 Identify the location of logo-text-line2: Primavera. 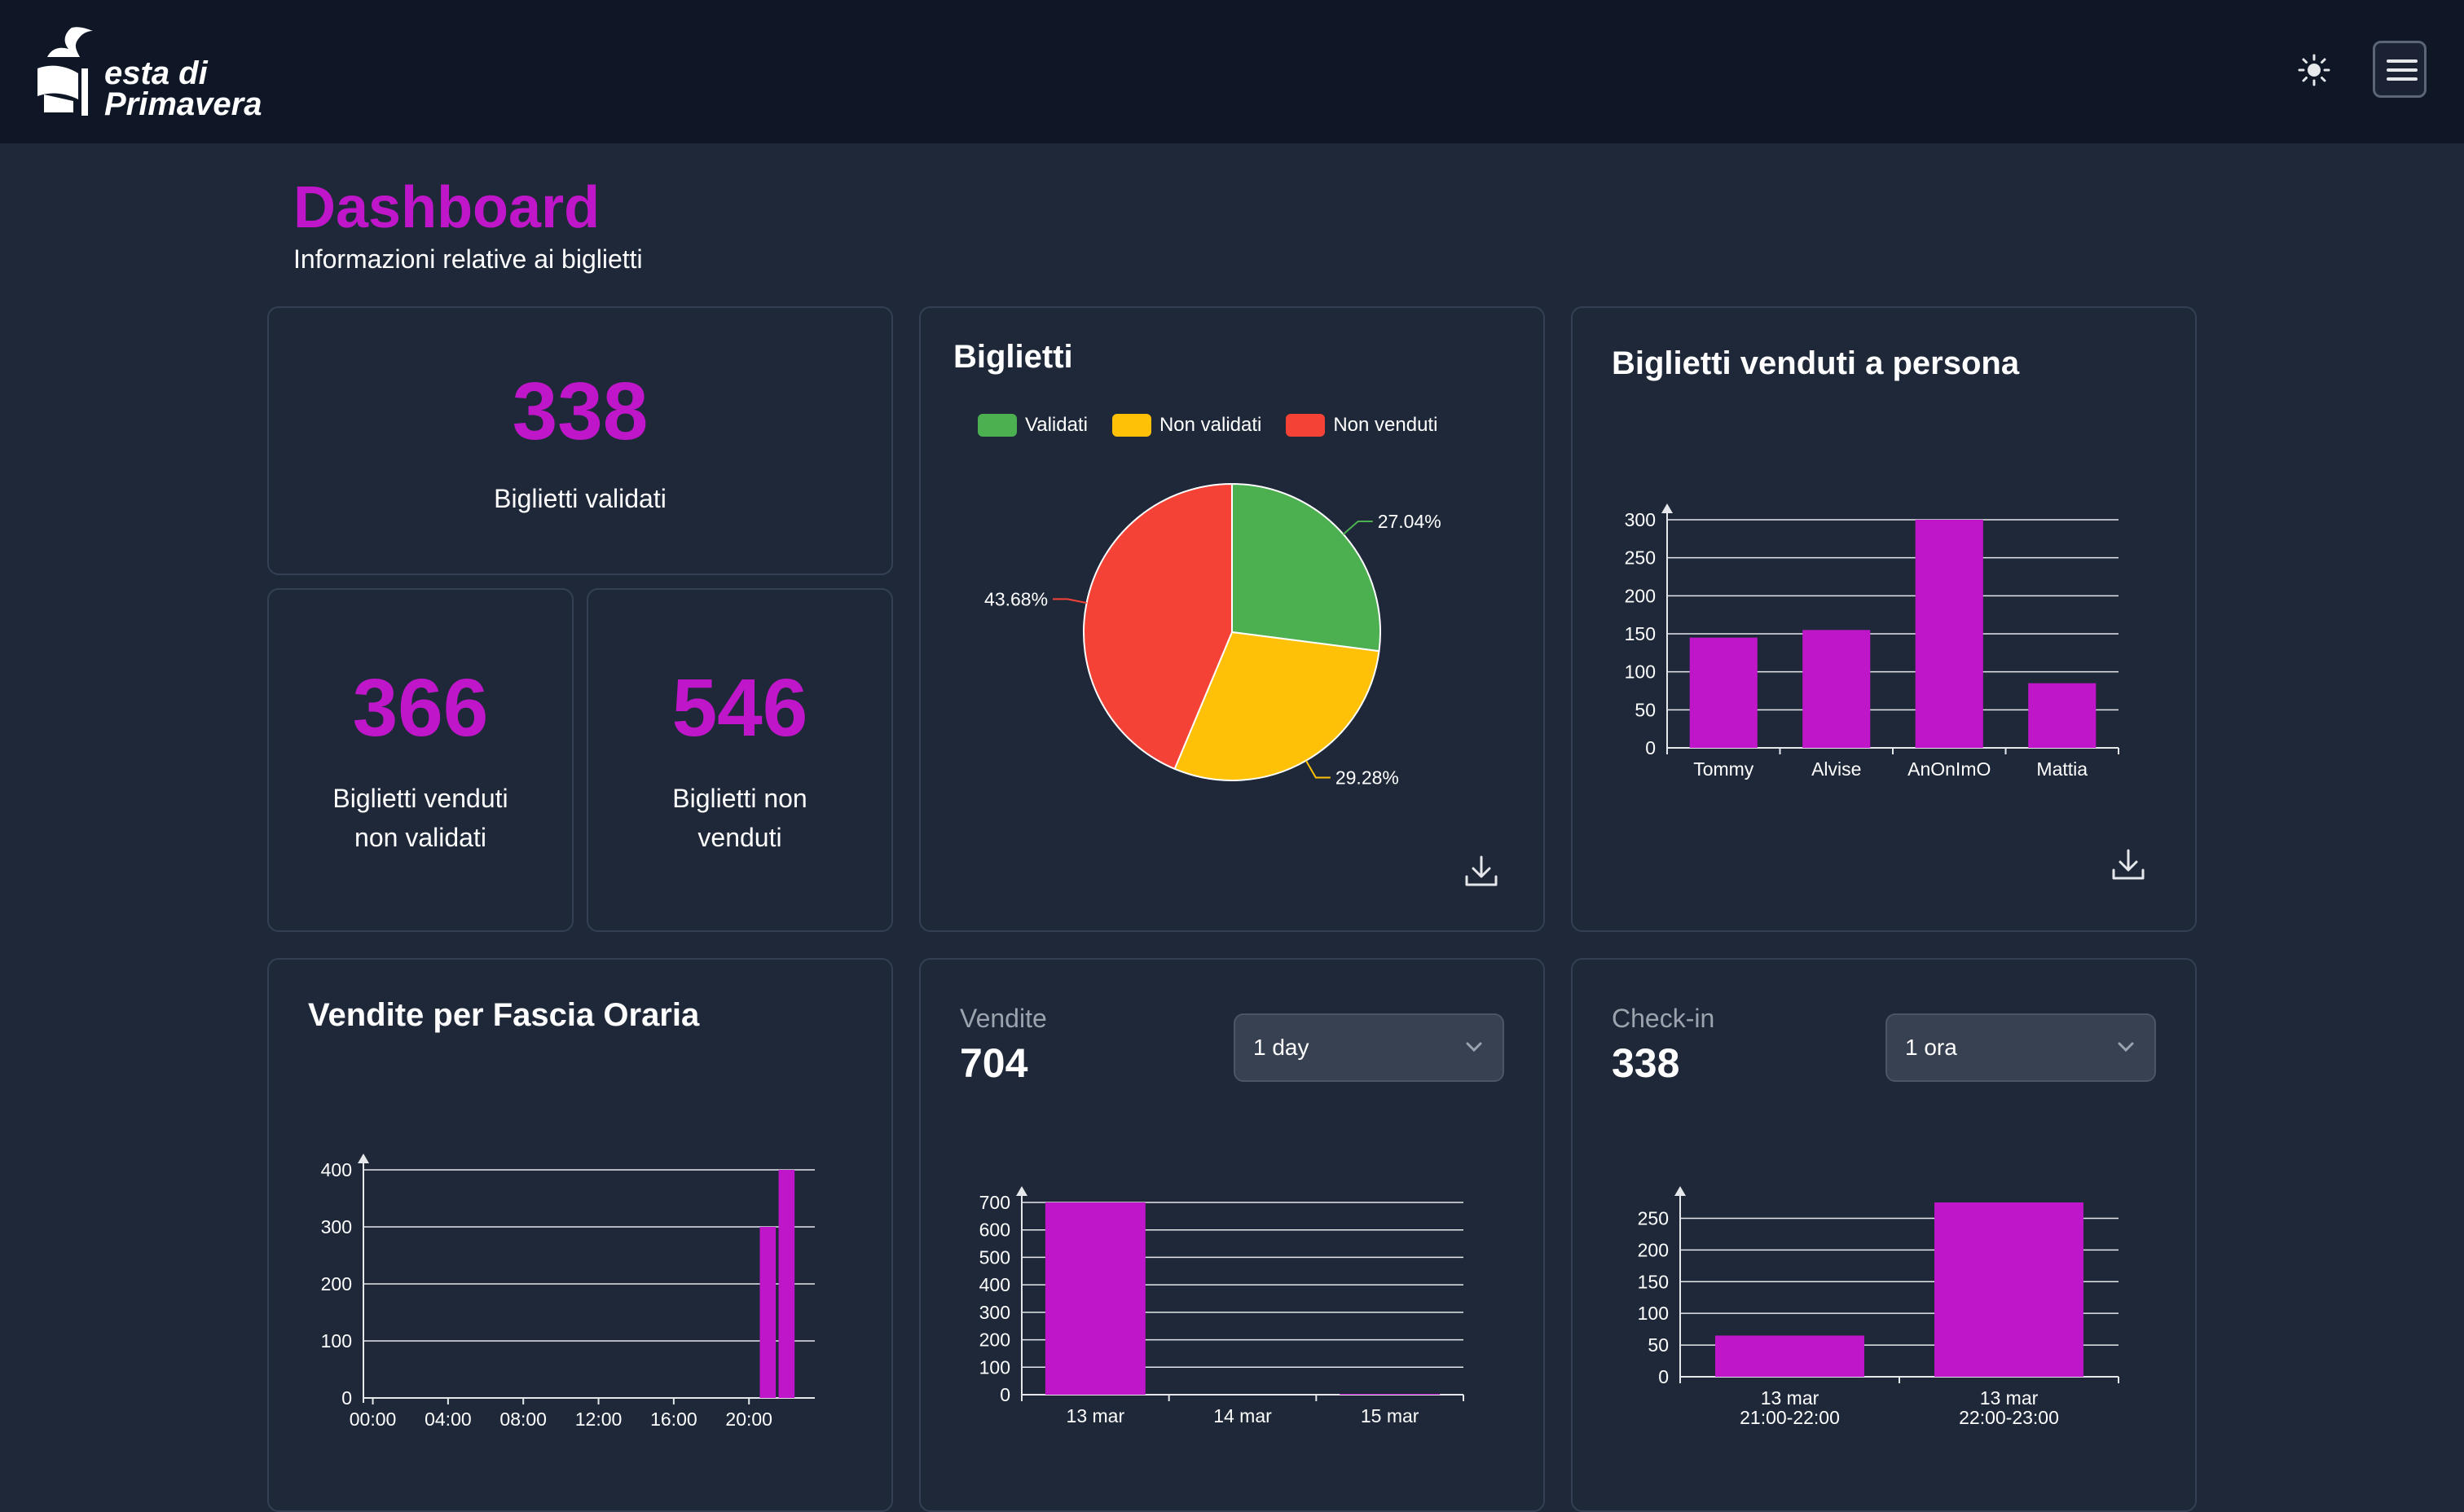
(183, 104).